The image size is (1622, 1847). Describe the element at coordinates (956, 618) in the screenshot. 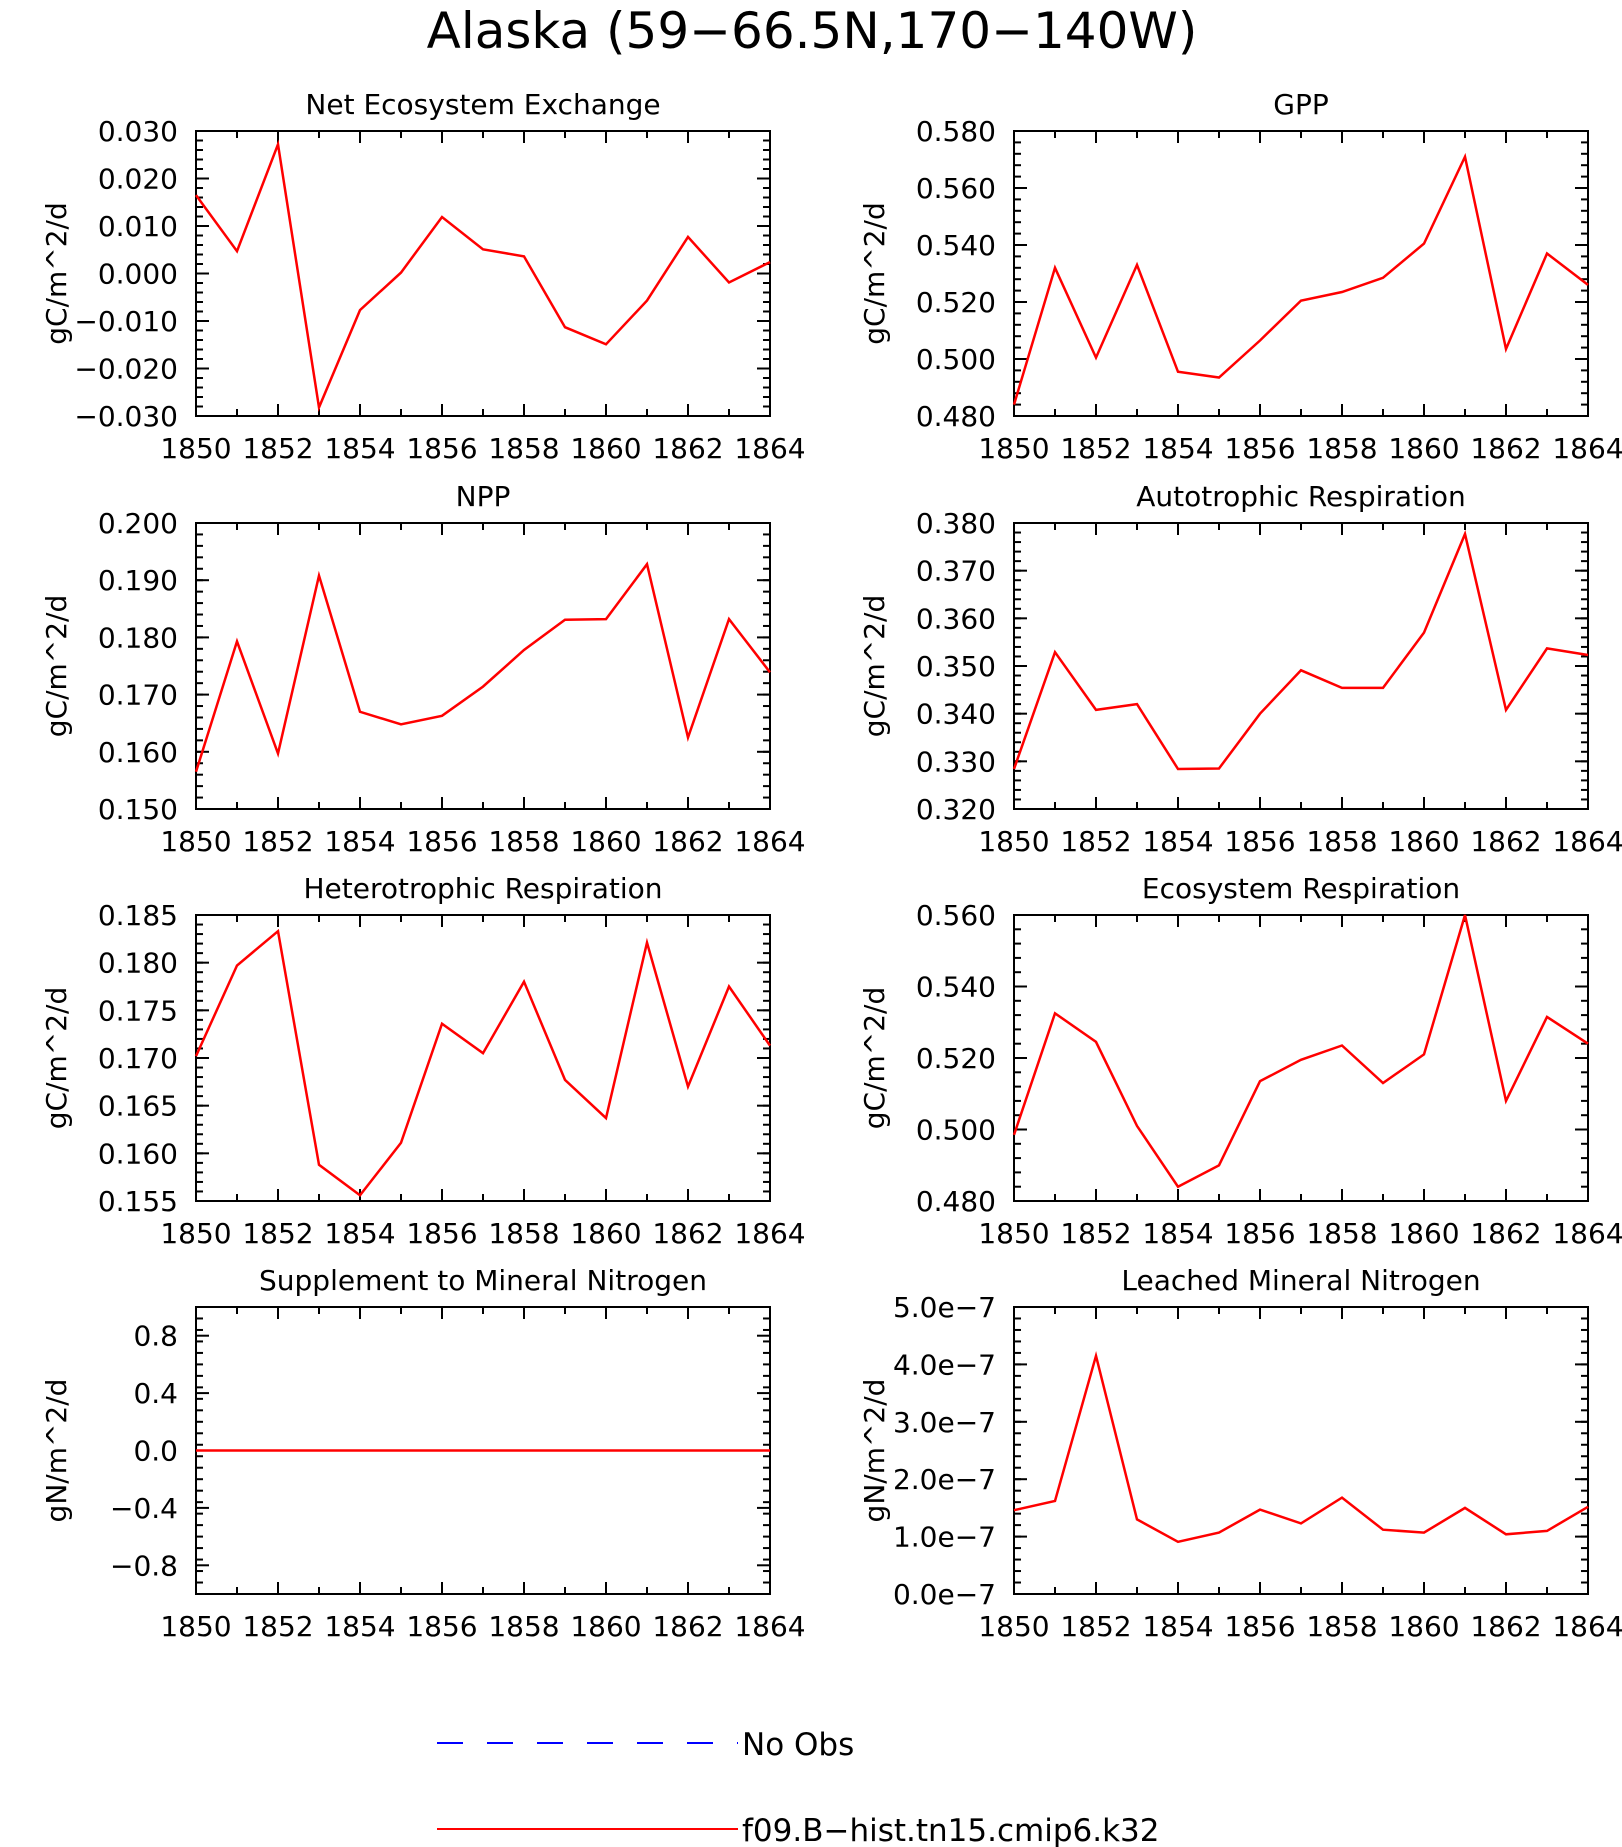

I see `y-tick-label: 0.360` at that location.